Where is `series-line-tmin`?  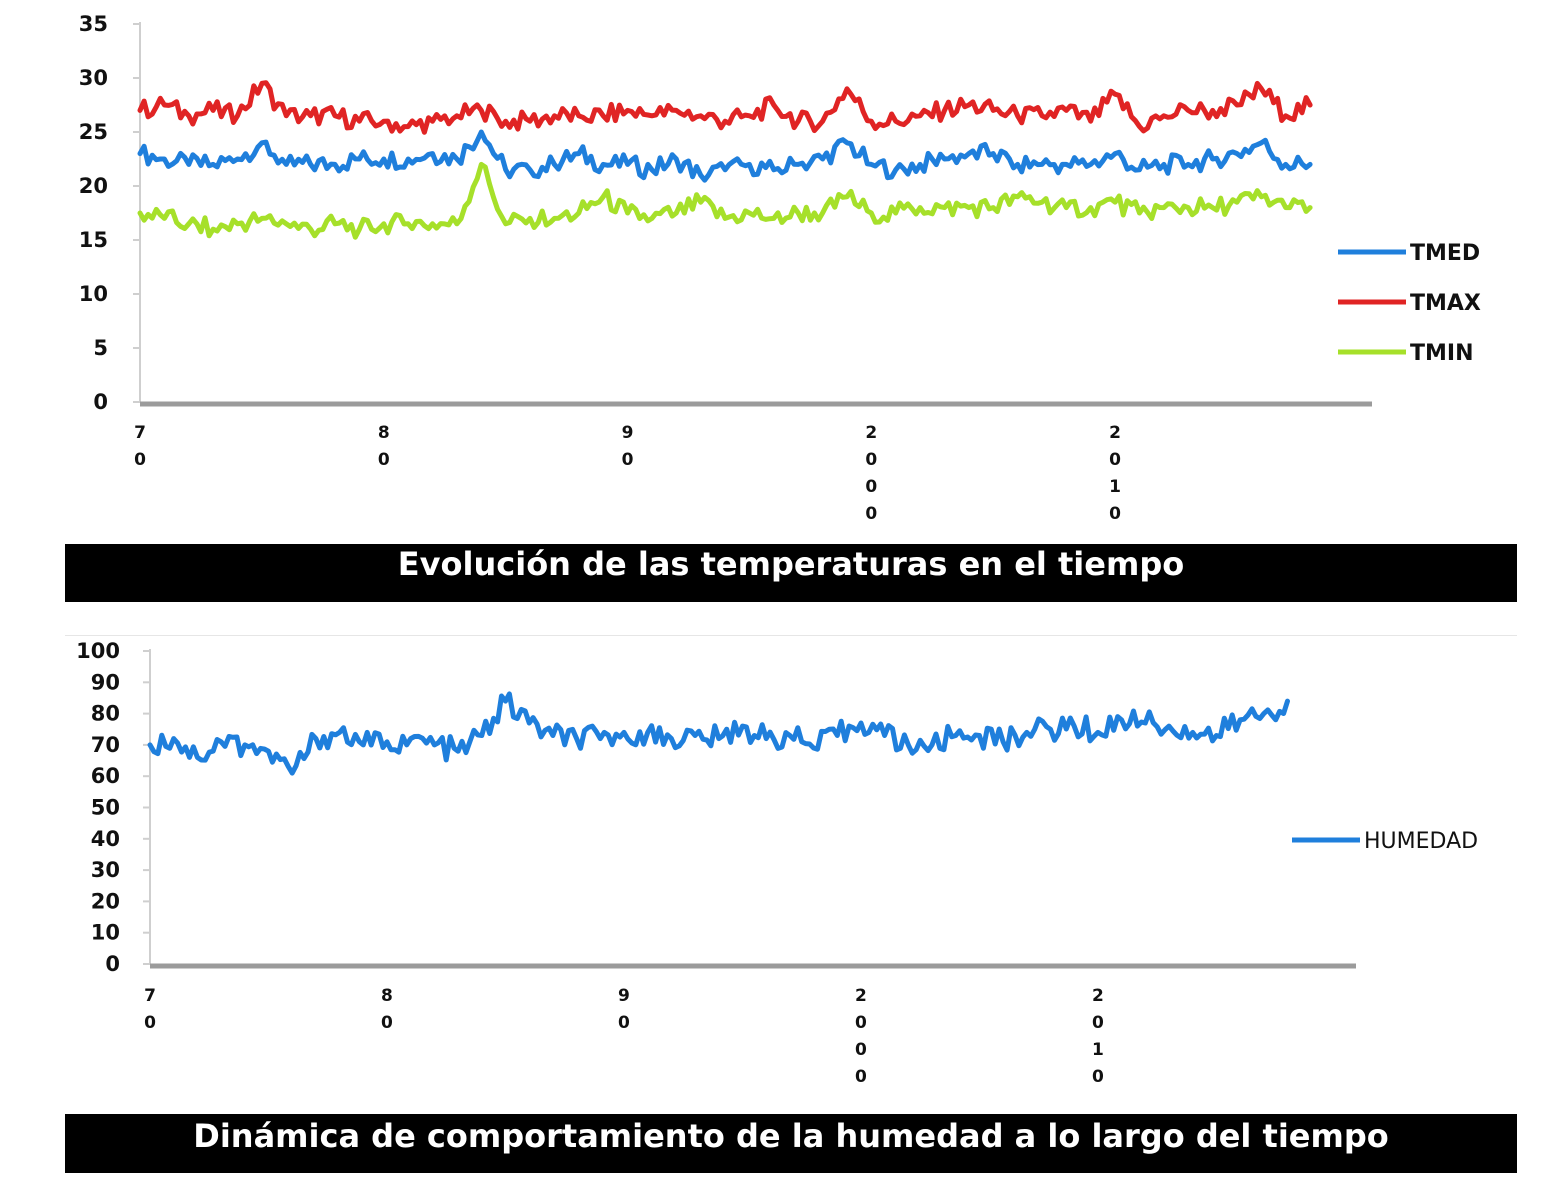 series-line-tmin is located at coordinates (725, 200).